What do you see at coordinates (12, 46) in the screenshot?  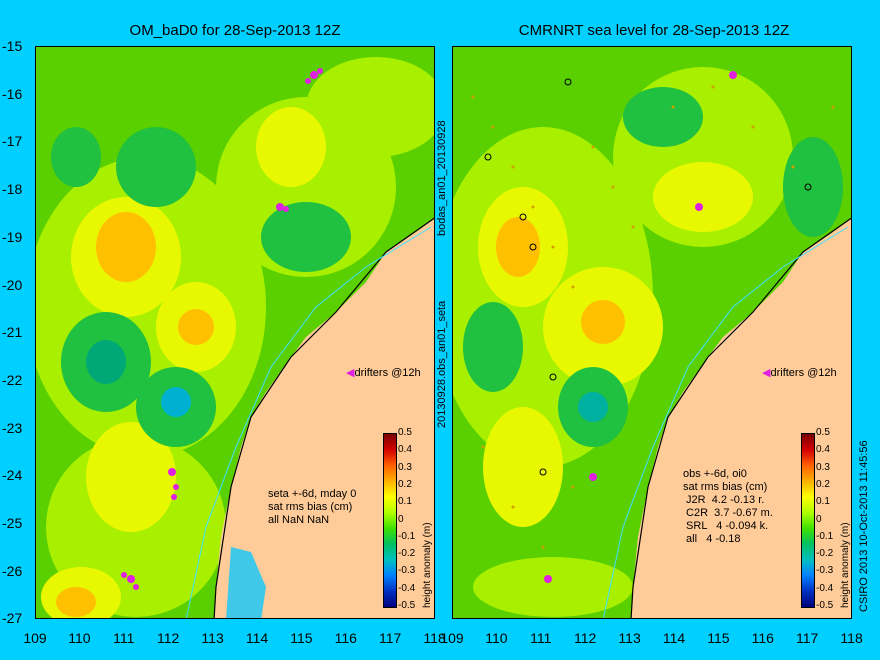 I see `y-tick-label: -15` at bounding box center [12, 46].